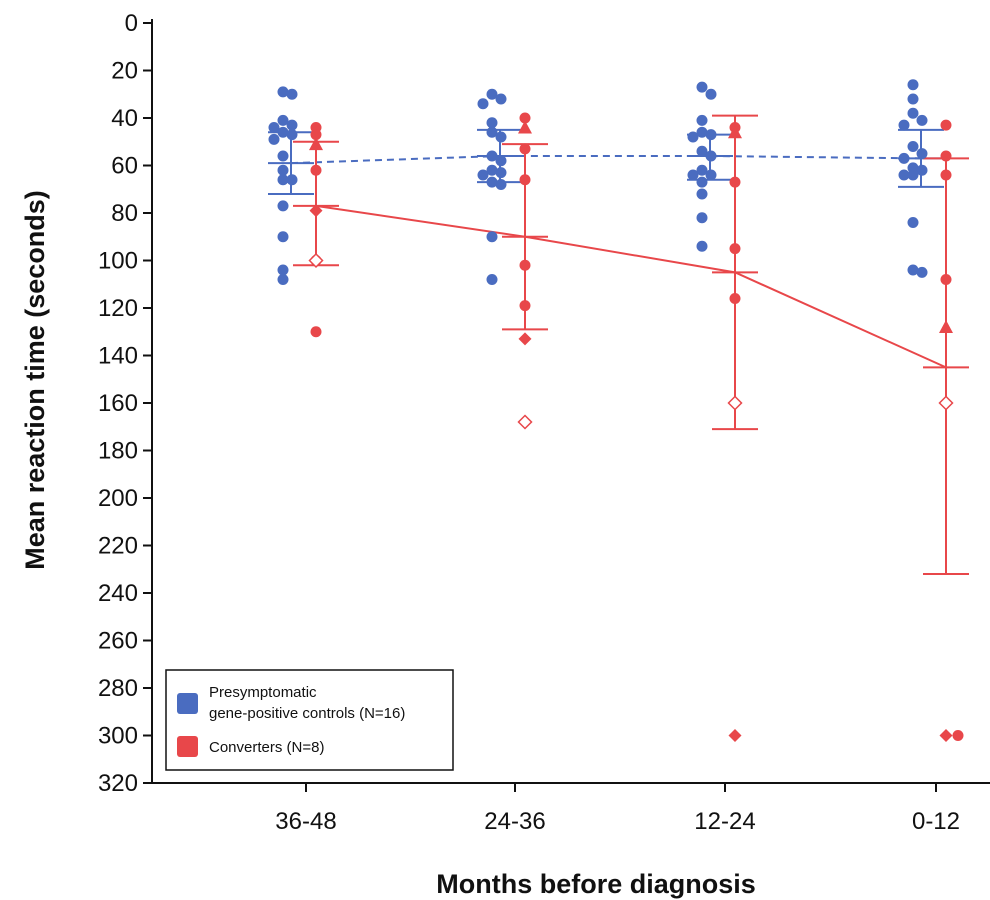 The width and height of the screenshot is (990, 900). I want to click on x-tick-label: 12-24, so click(724, 821).